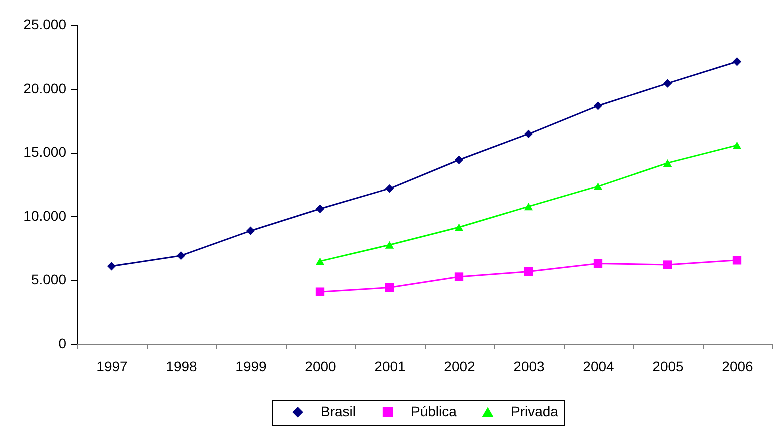 The image size is (776, 428). Describe the element at coordinates (738, 366) in the screenshot. I see `x-tick-label: 2006` at that location.